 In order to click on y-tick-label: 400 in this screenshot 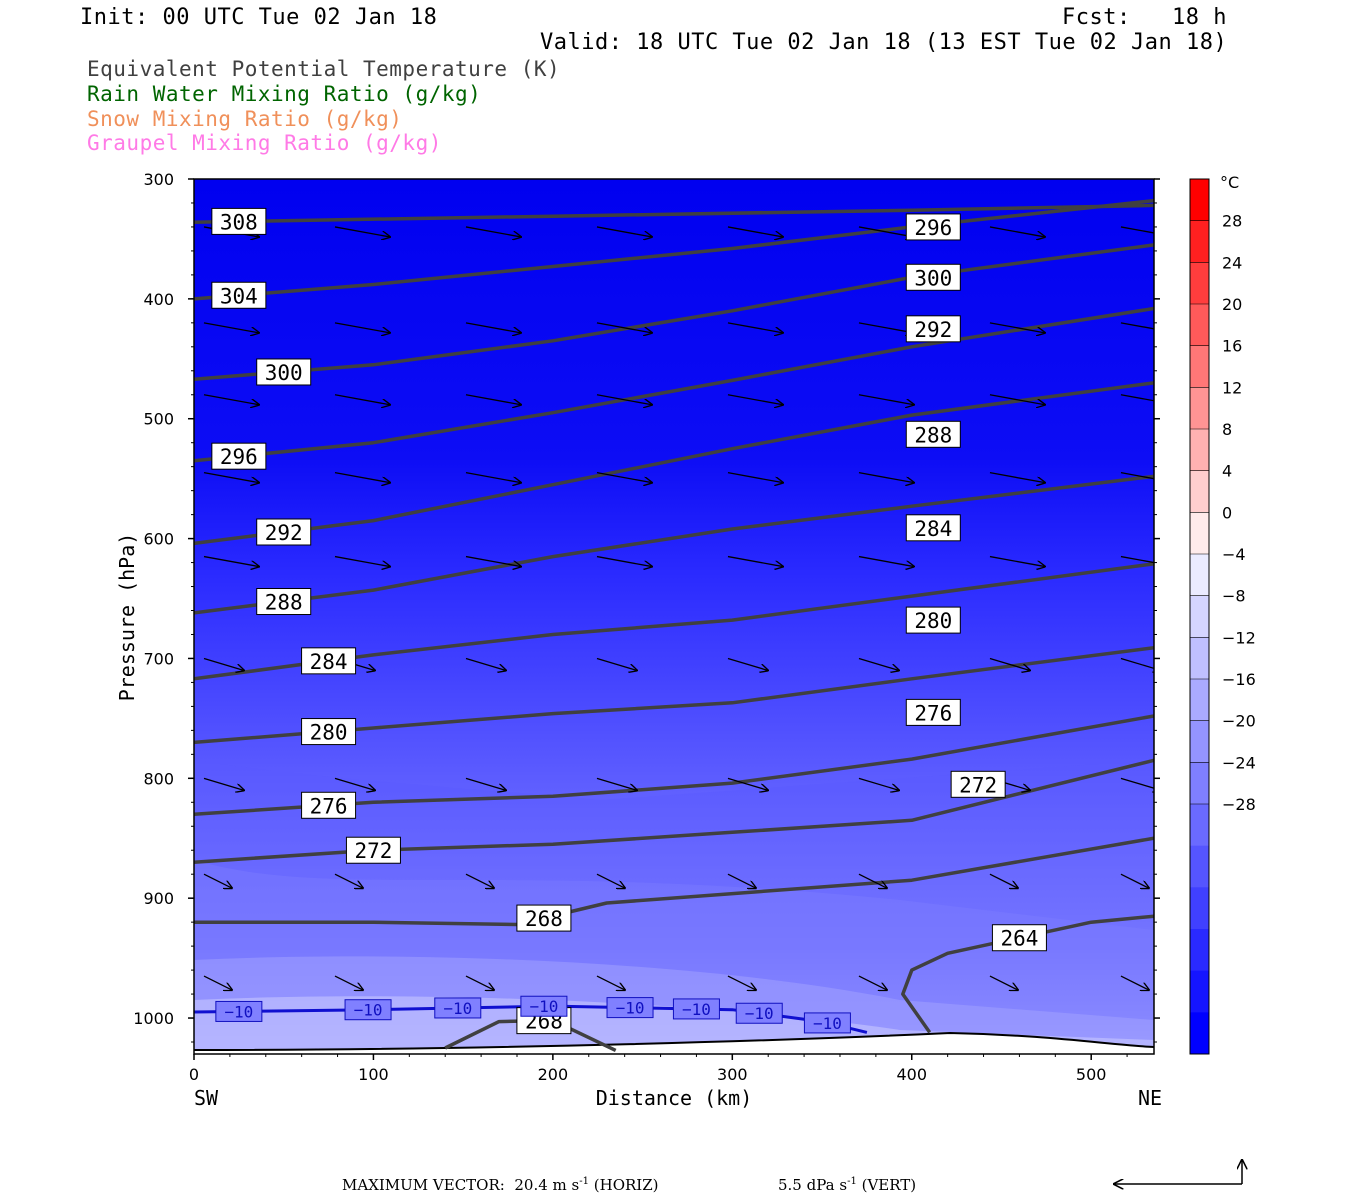, I will do `click(158, 299)`.